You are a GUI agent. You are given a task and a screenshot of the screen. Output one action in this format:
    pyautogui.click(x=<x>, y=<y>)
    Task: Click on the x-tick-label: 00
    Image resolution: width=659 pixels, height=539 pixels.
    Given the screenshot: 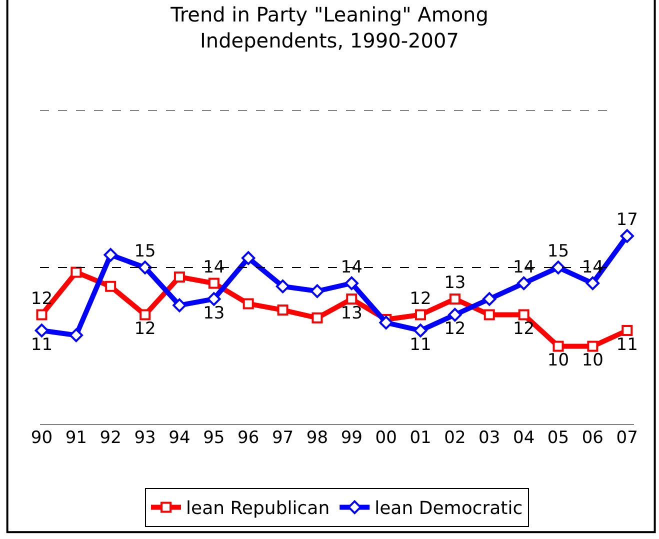 What is the action you would take?
    pyautogui.click(x=386, y=438)
    